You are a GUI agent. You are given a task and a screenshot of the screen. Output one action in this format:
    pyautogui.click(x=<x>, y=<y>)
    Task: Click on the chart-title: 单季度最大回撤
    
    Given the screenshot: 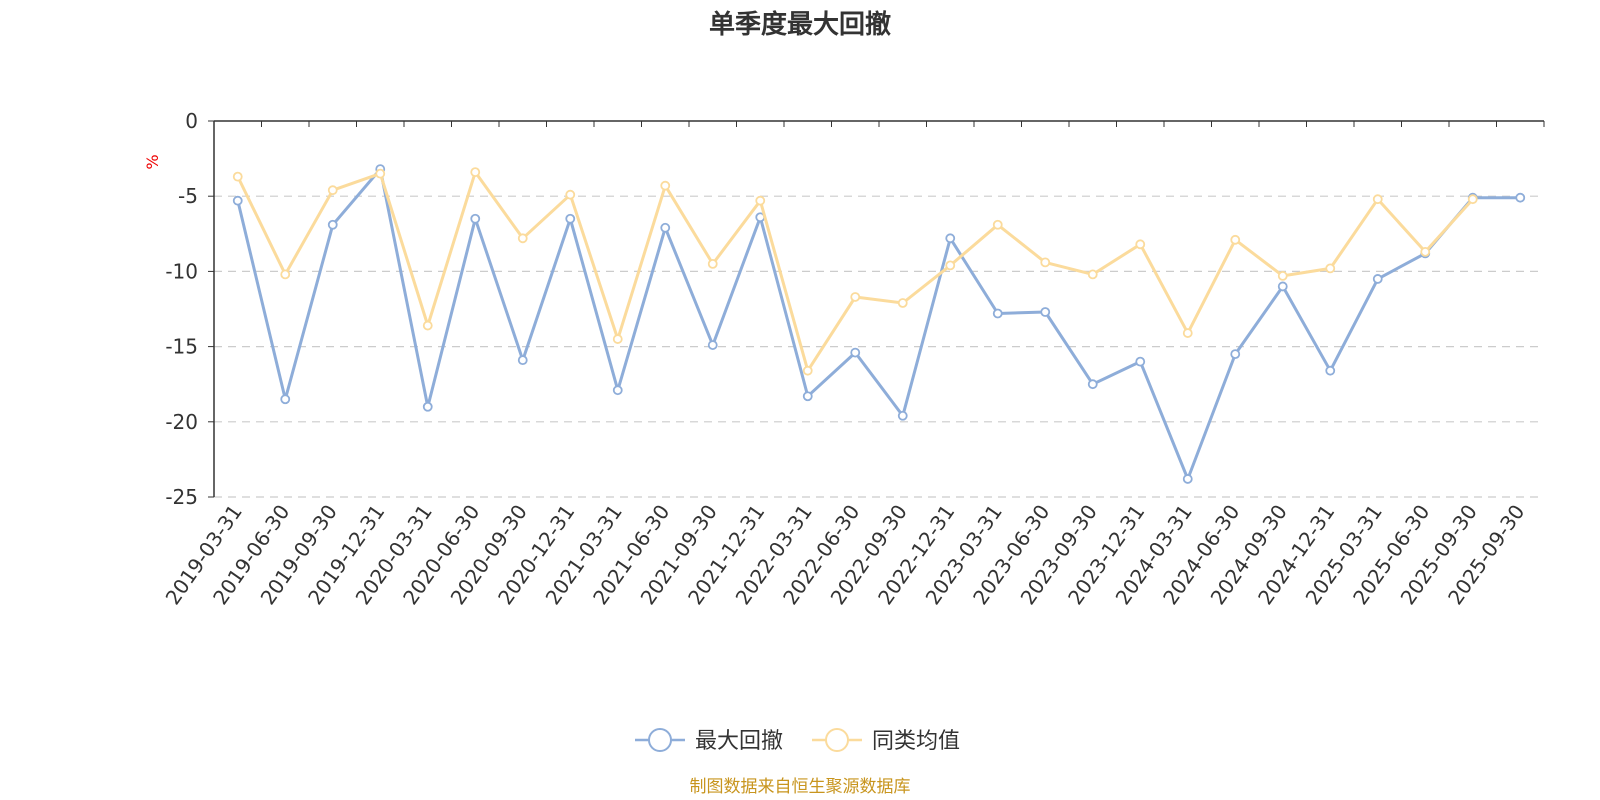 What is the action you would take?
    pyautogui.click(x=800, y=24)
    